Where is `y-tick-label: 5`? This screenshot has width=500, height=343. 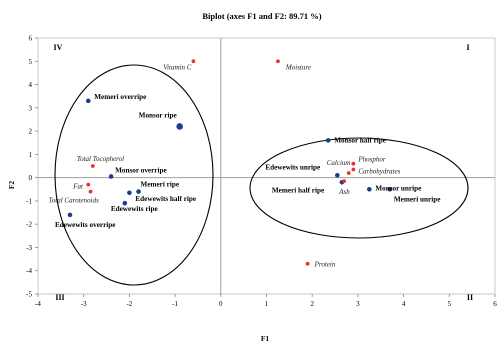
y-tick-label: 5 is located at coordinates (31, 62).